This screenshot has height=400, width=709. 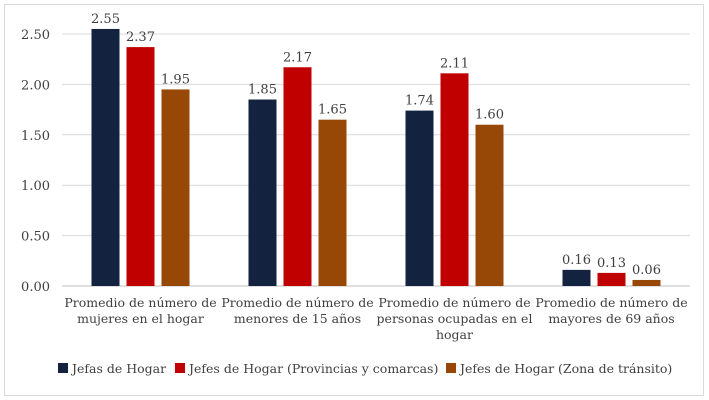 What do you see at coordinates (175, 79) in the screenshot?
I see `data-label: 1.95` at bounding box center [175, 79].